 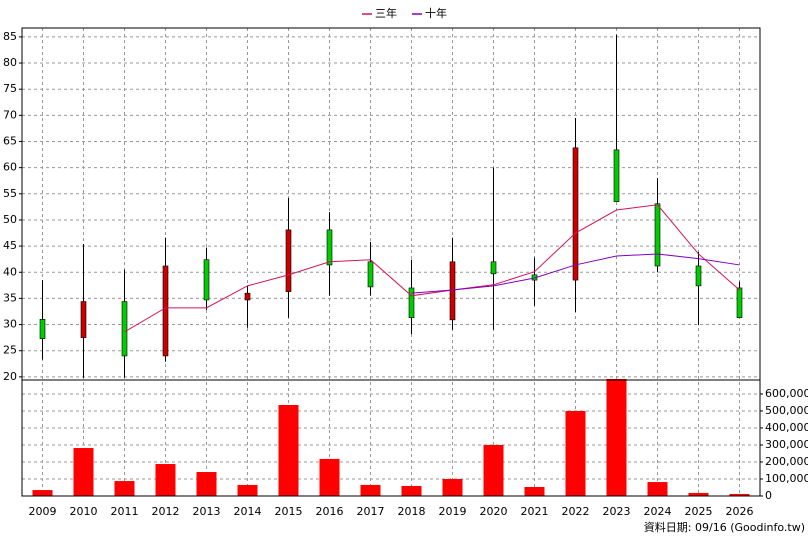 What do you see at coordinates (10, 219) in the screenshot?
I see `y-tick-label: 50` at bounding box center [10, 219].